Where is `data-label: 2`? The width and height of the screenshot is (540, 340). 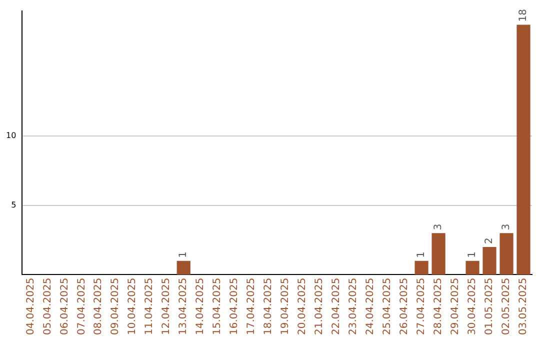
data-label: 2 is located at coordinates (490, 241).